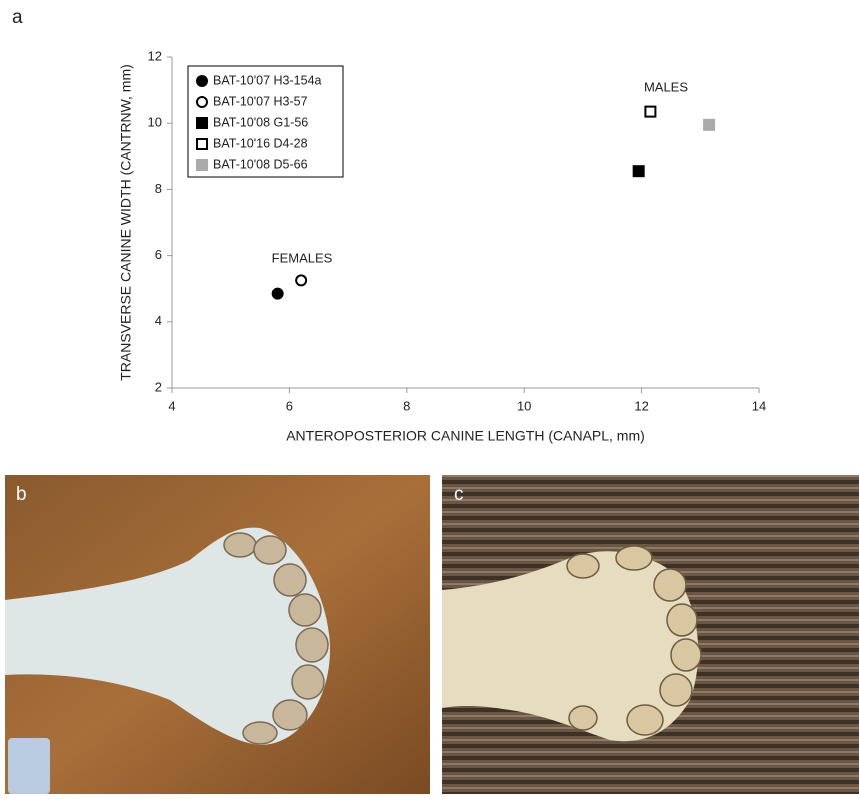 The height and width of the screenshot is (799, 859). I want to click on legend-label: BAT-10'08 G1-56, so click(260, 122).